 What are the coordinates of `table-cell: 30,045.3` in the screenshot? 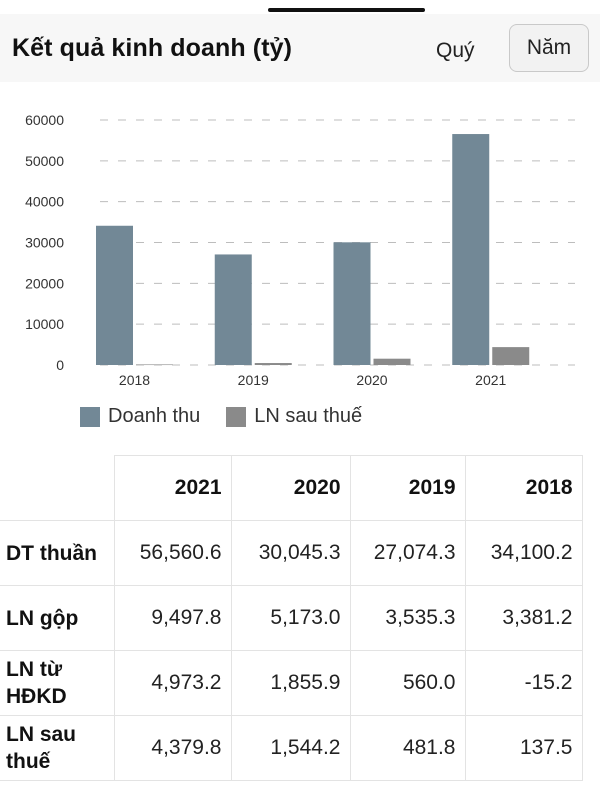 It's located at (290, 553).